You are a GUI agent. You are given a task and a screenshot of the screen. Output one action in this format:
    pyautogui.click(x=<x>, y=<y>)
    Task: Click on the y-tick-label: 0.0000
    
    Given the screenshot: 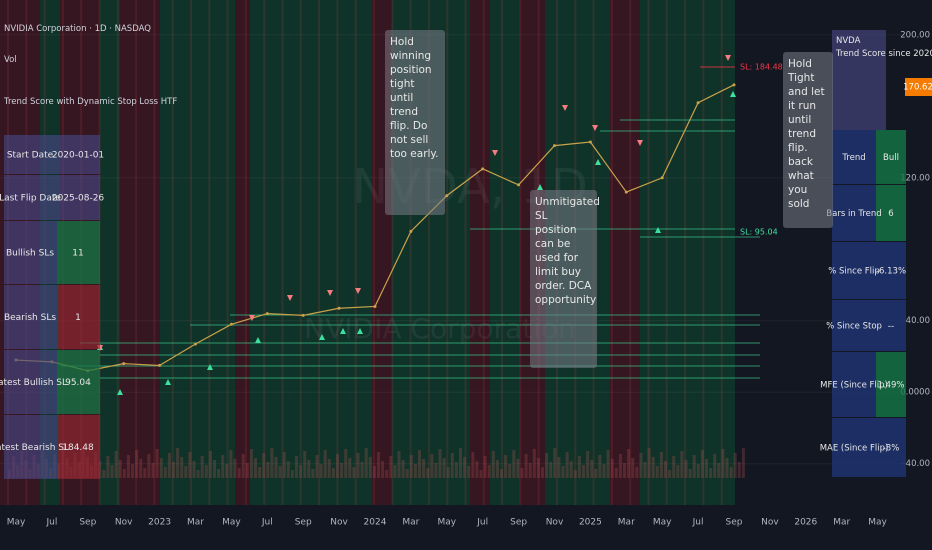 What is the action you would take?
    pyautogui.click(x=915, y=393)
    